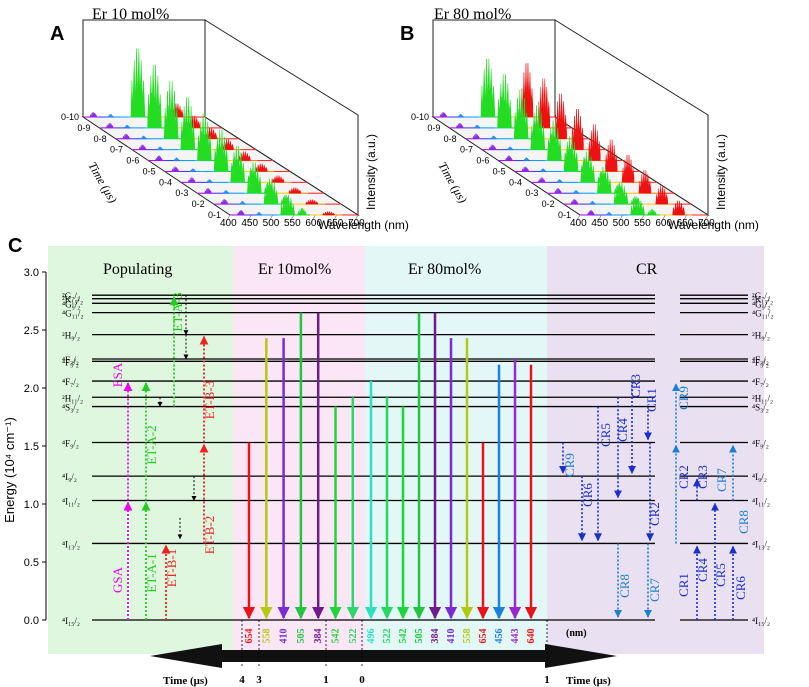 This screenshot has height=687, width=809. I want to click on timeline-left-label: Time (μs), so click(185, 681).